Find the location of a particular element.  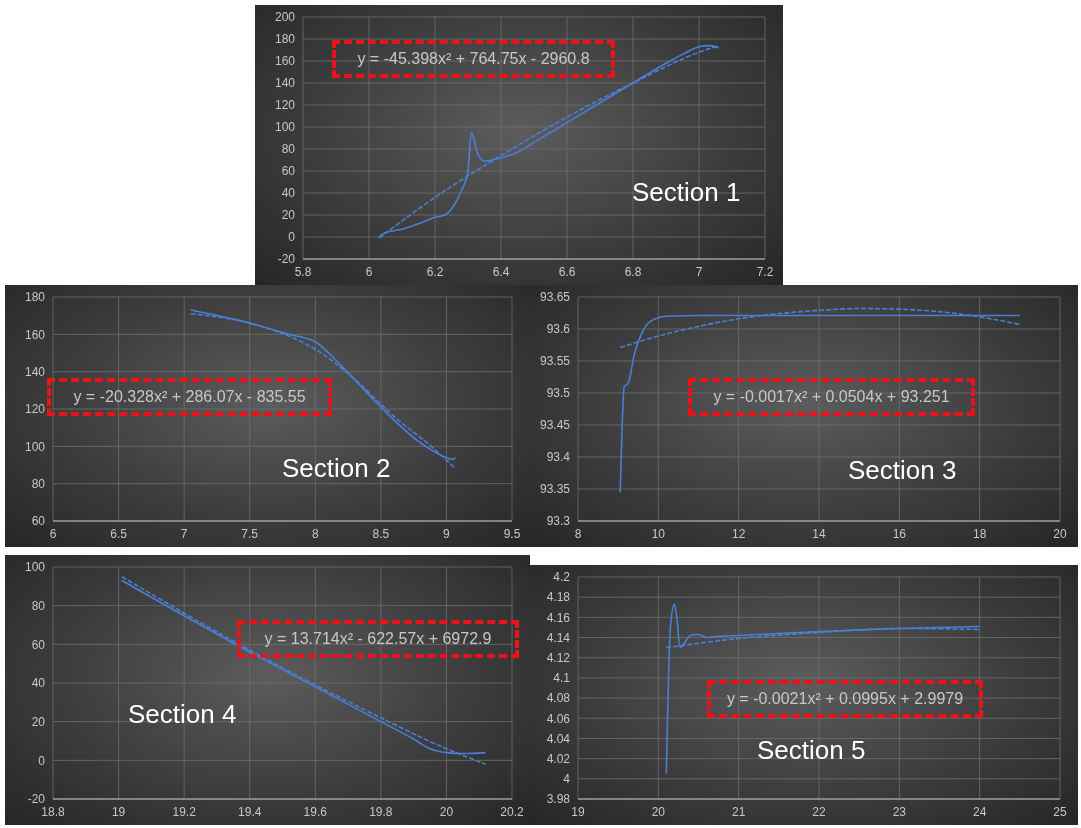

x-tick-label: 9 is located at coordinates (447, 533).